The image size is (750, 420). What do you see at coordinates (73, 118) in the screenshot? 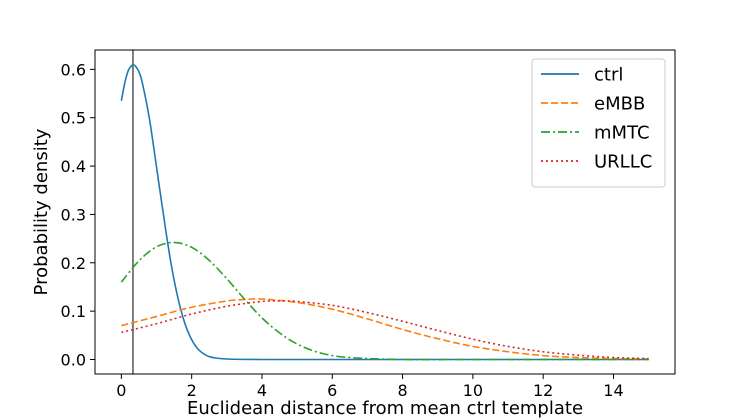
I see `y-tick-label: 0.5` at bounding box center [73, 118].